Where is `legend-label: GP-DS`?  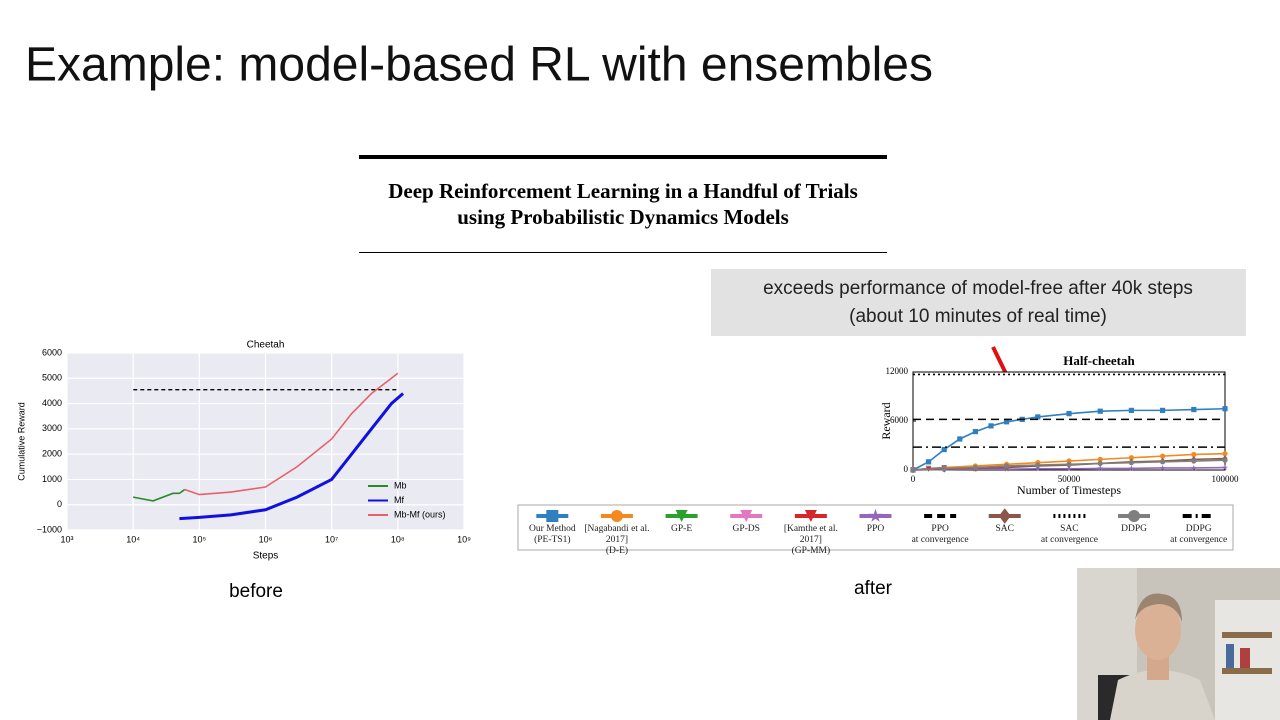
legend-label: GP-DS is located at coordinates (746, 529).